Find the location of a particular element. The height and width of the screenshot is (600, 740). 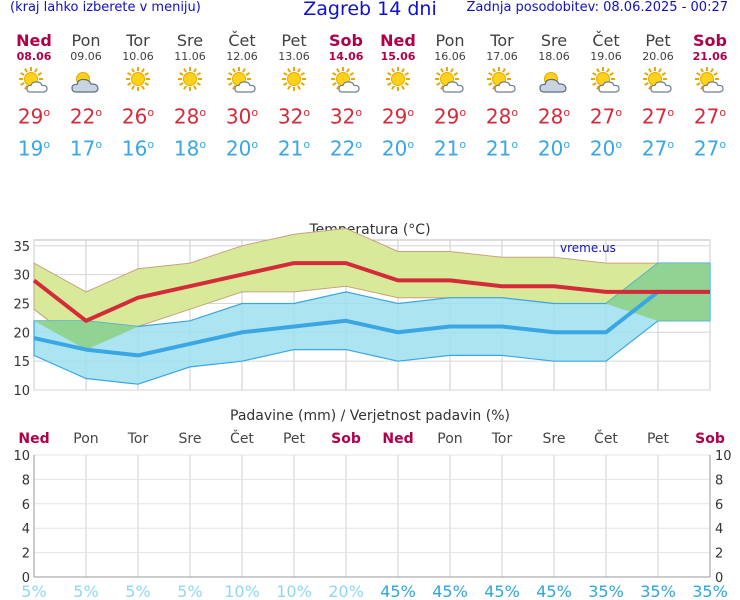

day-name: Čet is located at coordinates (606, 40).